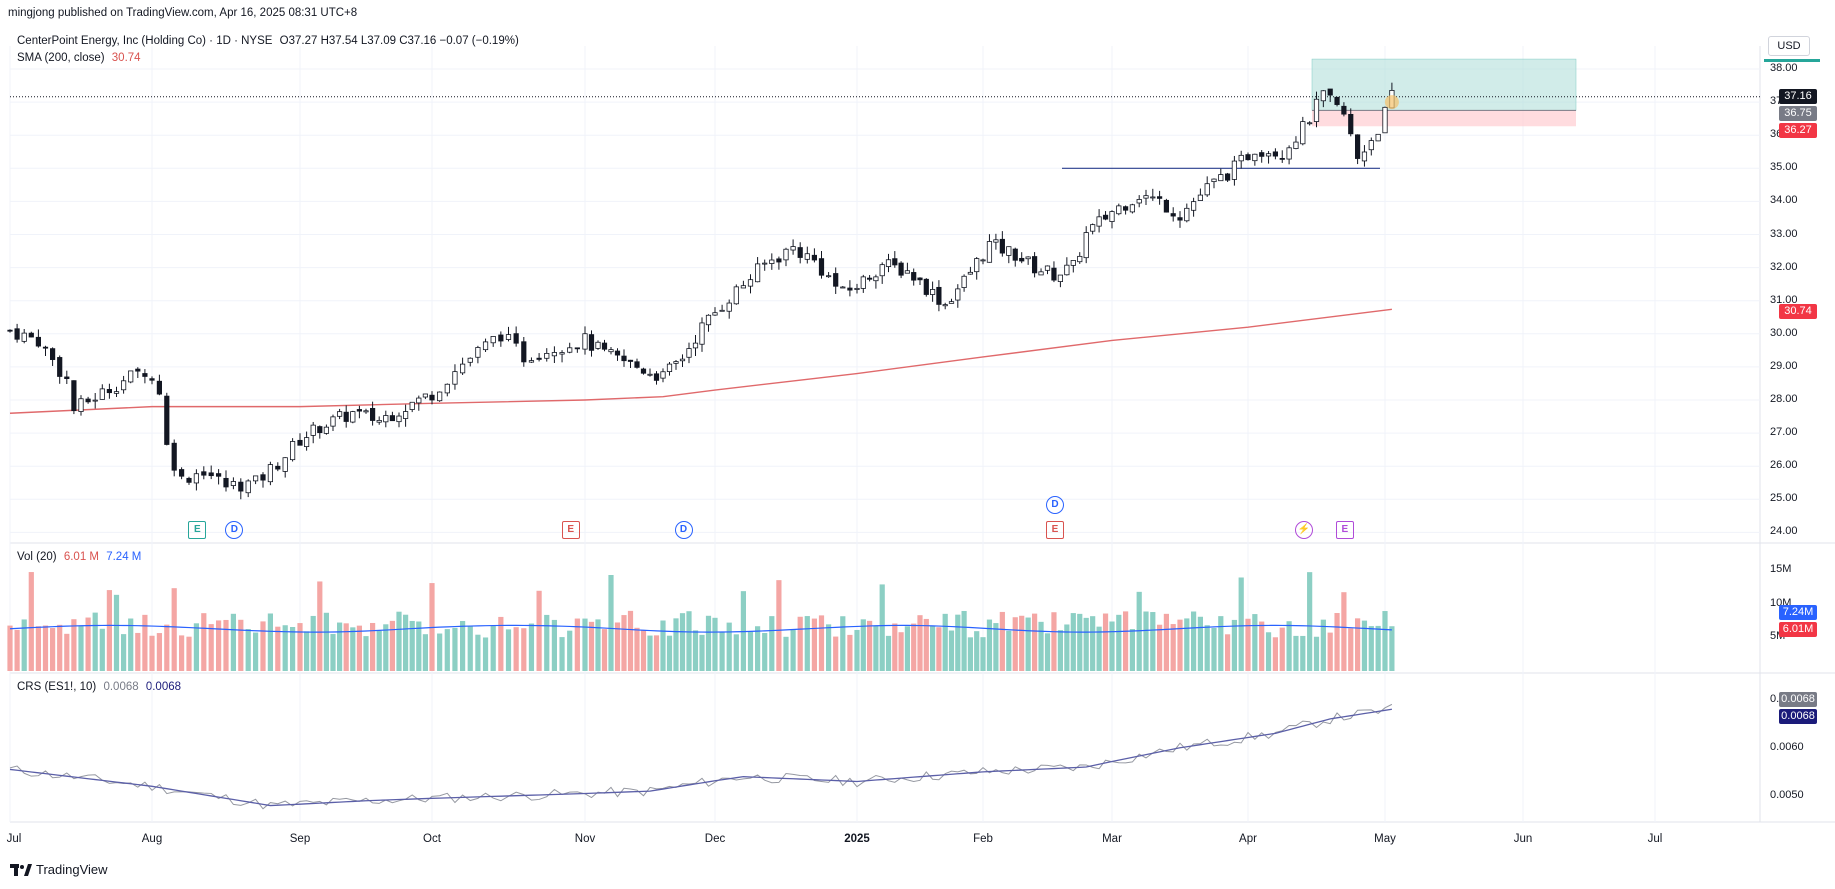 The image size is (1835, 889). What do you see at coordinates (585, 839) in the screenshot?
I see `time-tick-label: Nov` at bounding box center [585, 839].